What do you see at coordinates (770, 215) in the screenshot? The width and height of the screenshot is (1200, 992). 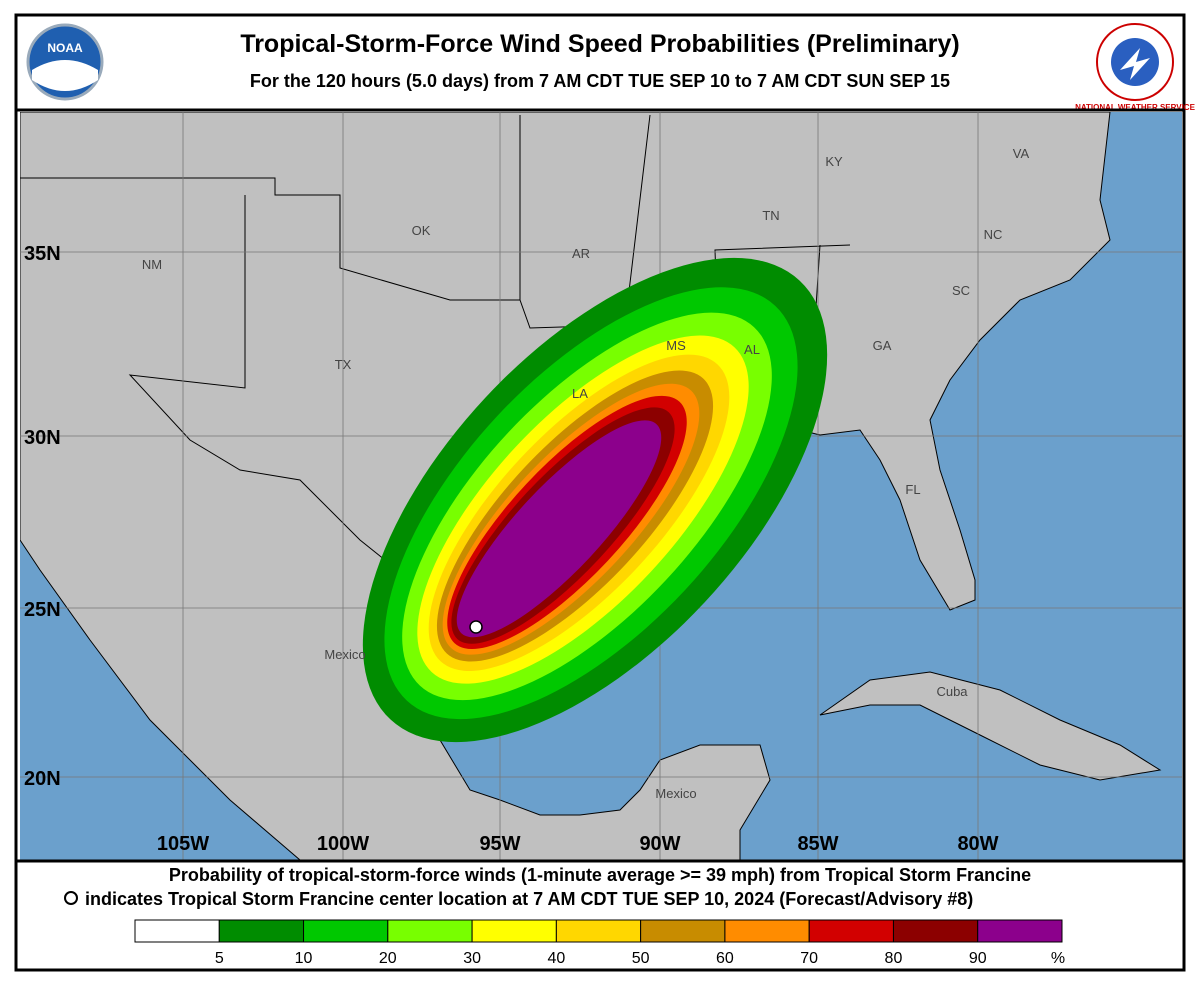 I see `region-label: TN` at bounding box center [770, 215].